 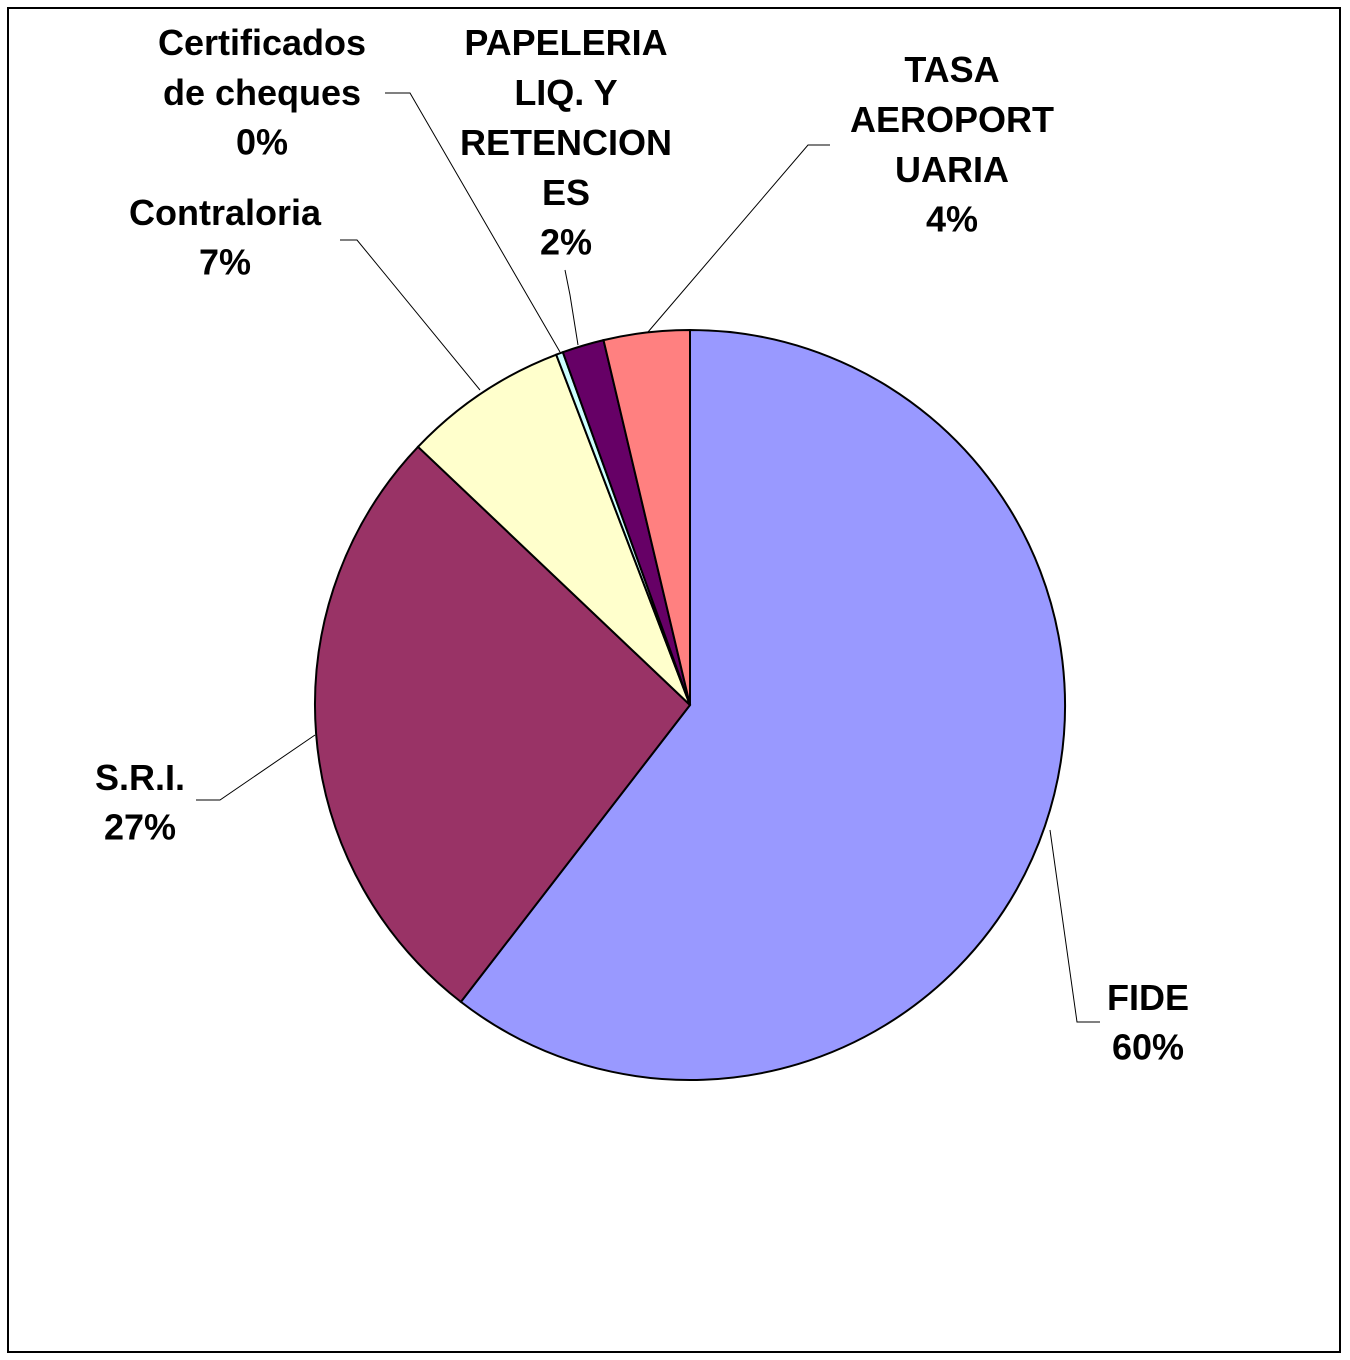 What do you see at coordinates (225, 212) in the screenshot?
I see `slice-label: Contraloria` at bounding box center [225, 212].